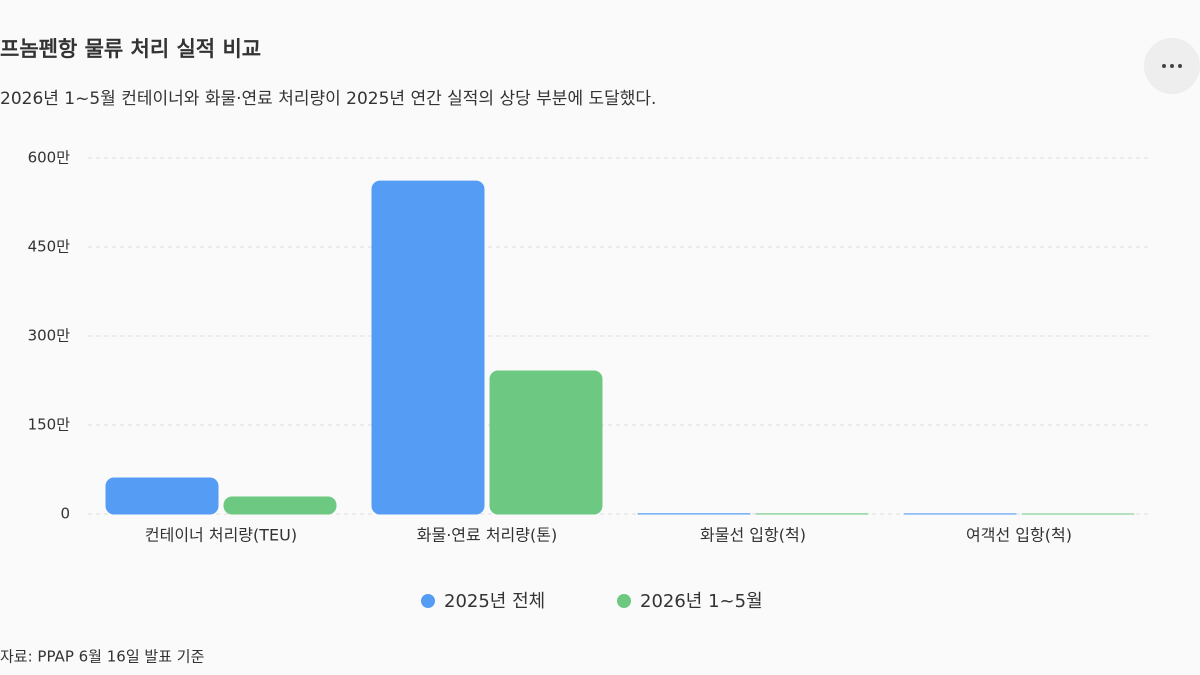 The height and width of the screenshot is (675, 1200). I want to click on x-tick-label: 화물선 입항(척), so click(753, 535).